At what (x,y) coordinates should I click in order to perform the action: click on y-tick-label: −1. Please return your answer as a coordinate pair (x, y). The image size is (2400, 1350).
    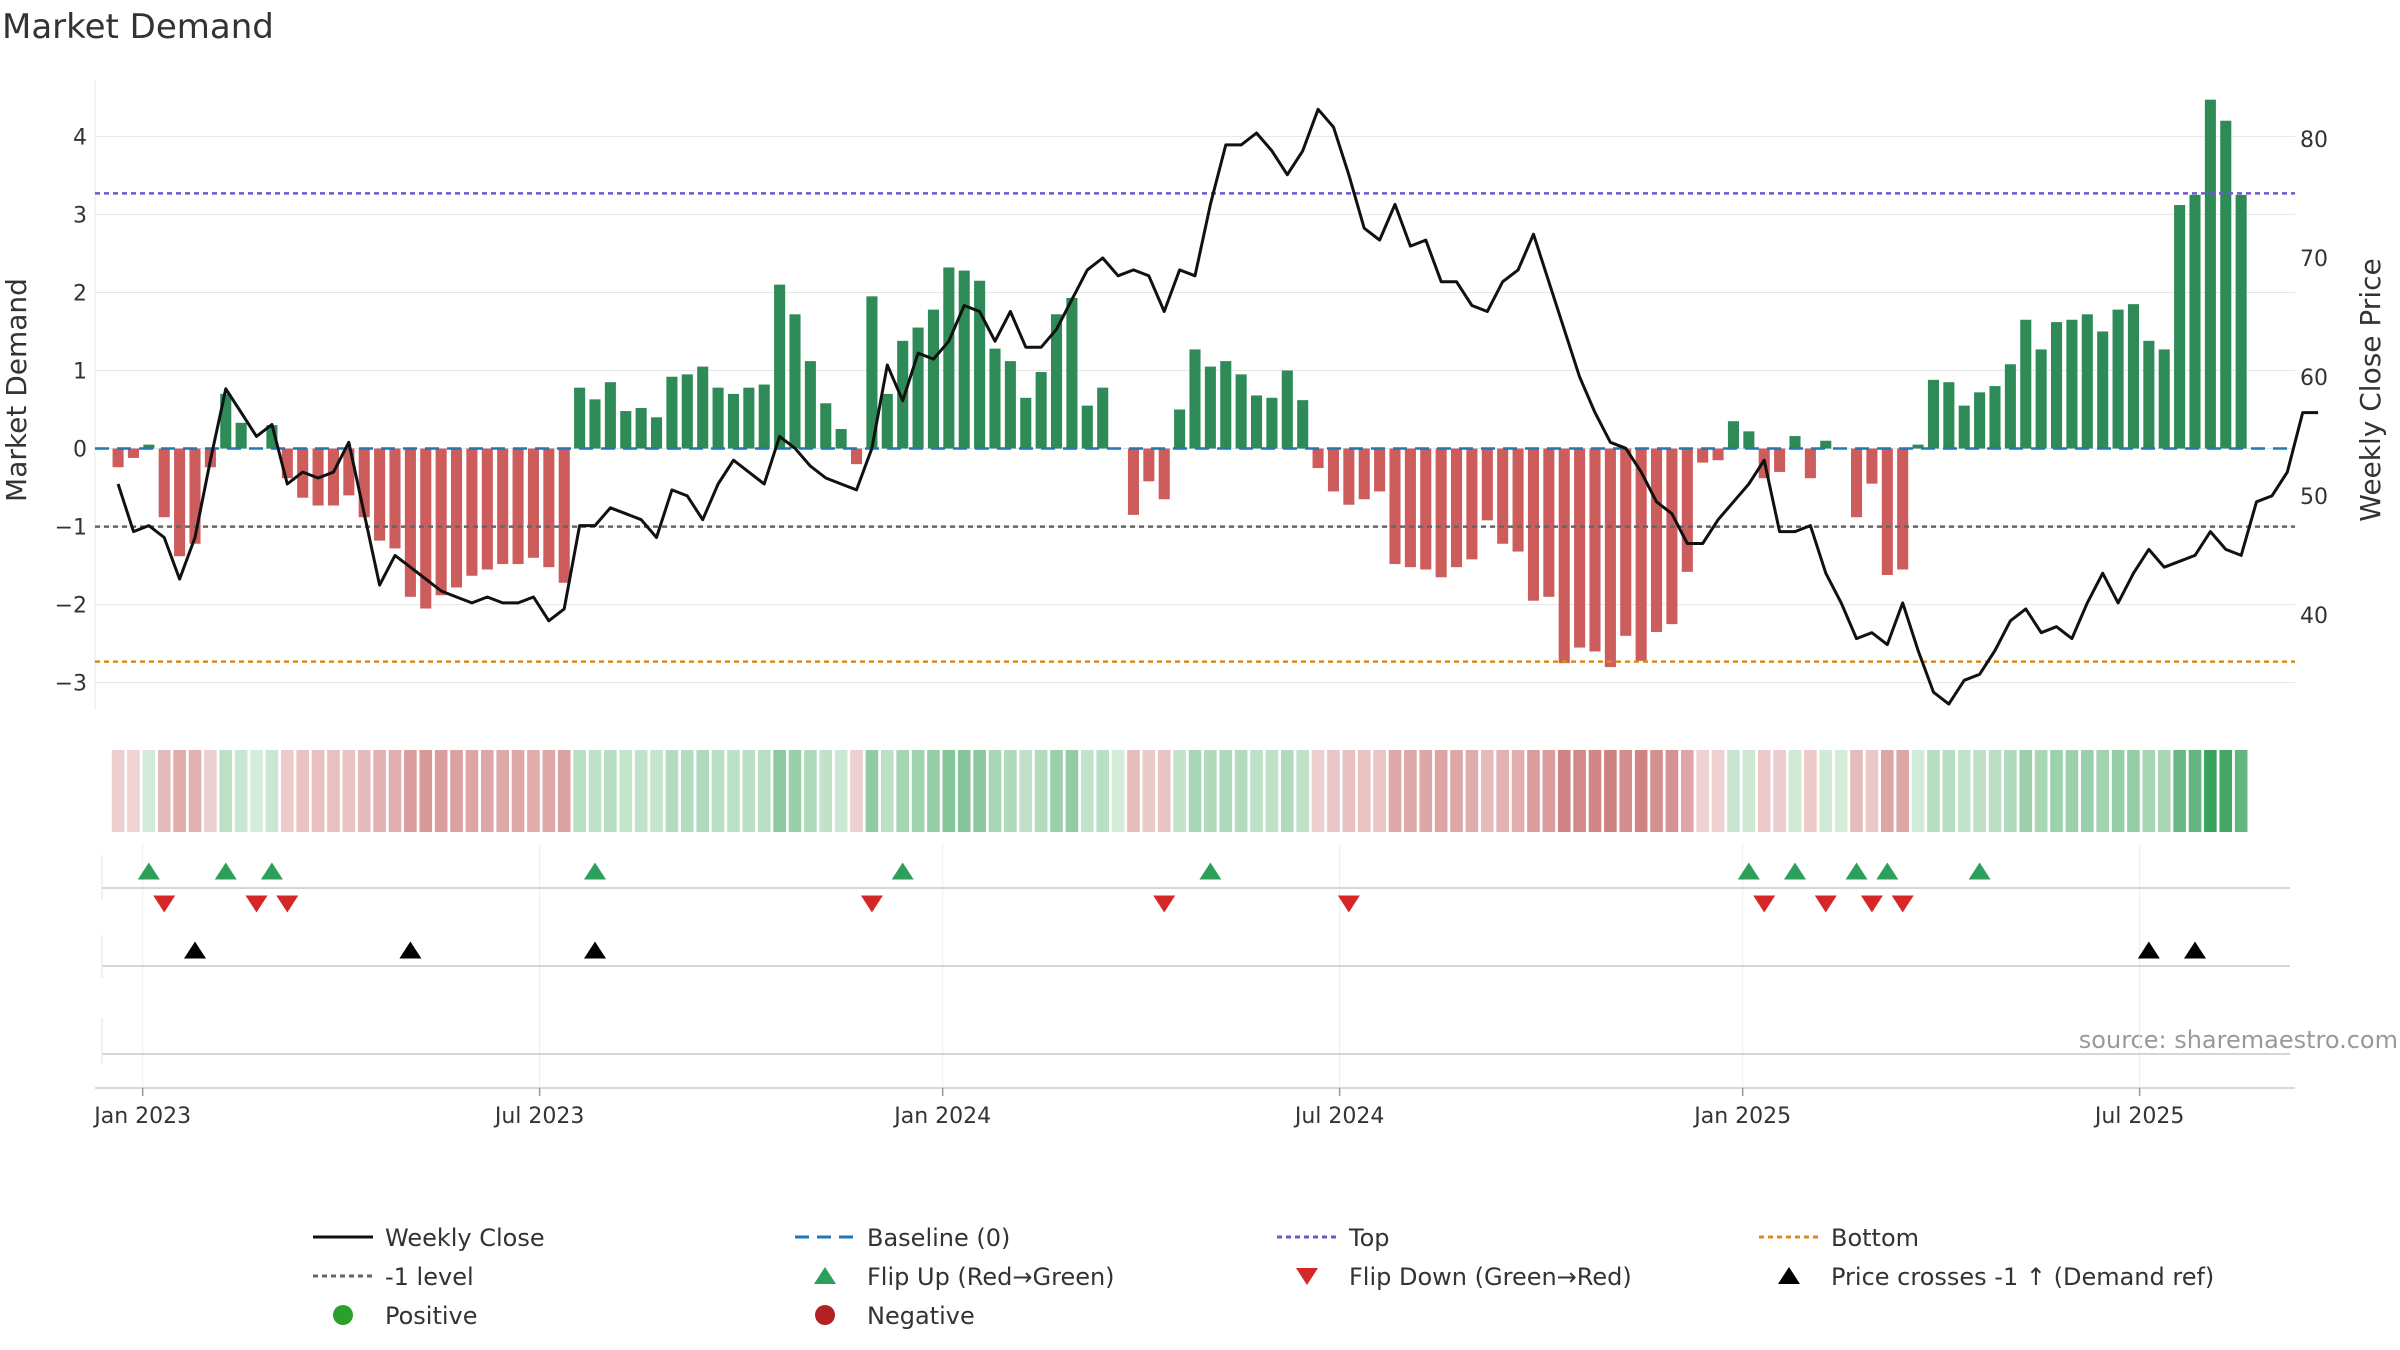
    Looking at the image, I should click on (71, 528).